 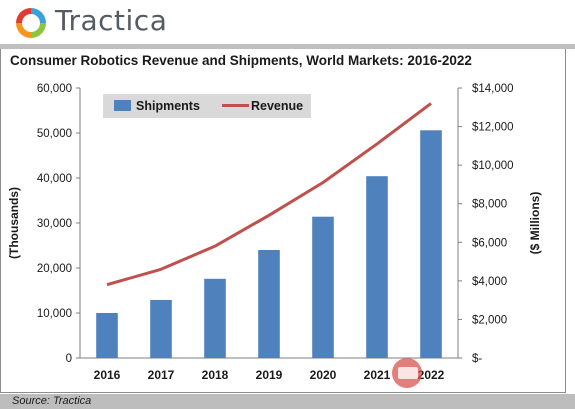 I want to click on y-tick-label-right: $12,000, so click(x=493, y=128).